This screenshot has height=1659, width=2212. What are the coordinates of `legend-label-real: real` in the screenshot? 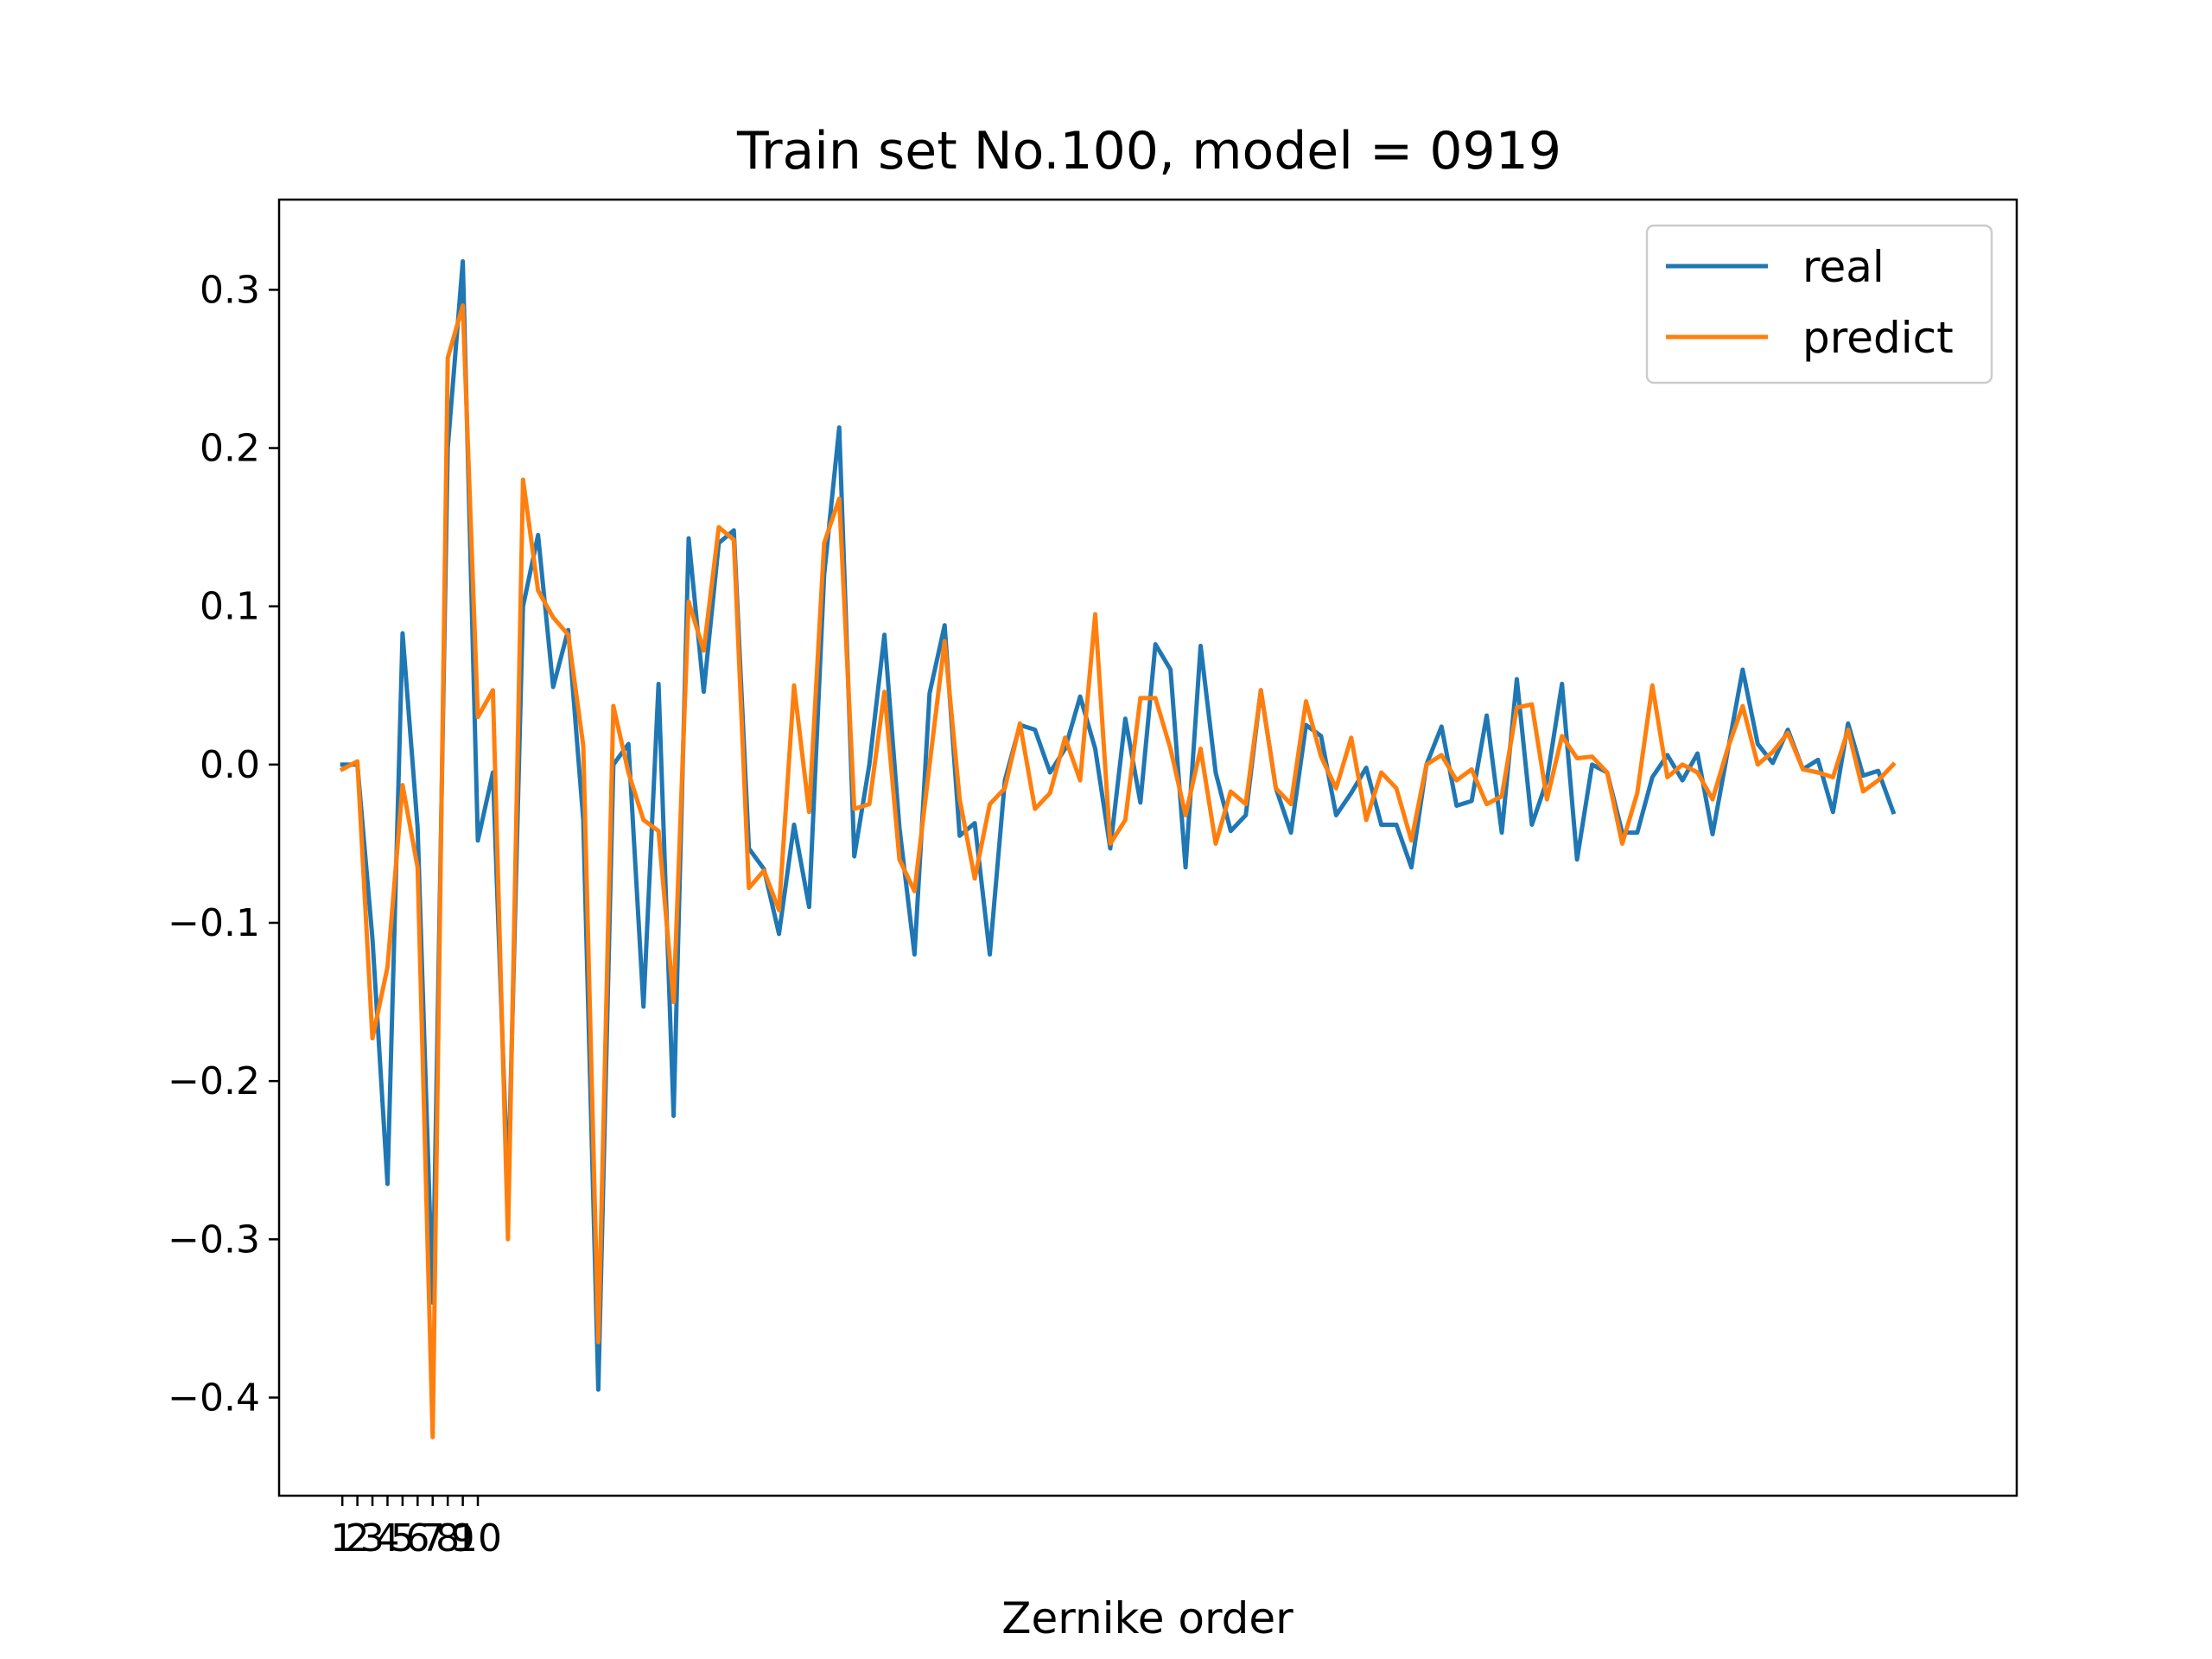 It's located at (1843, 267).